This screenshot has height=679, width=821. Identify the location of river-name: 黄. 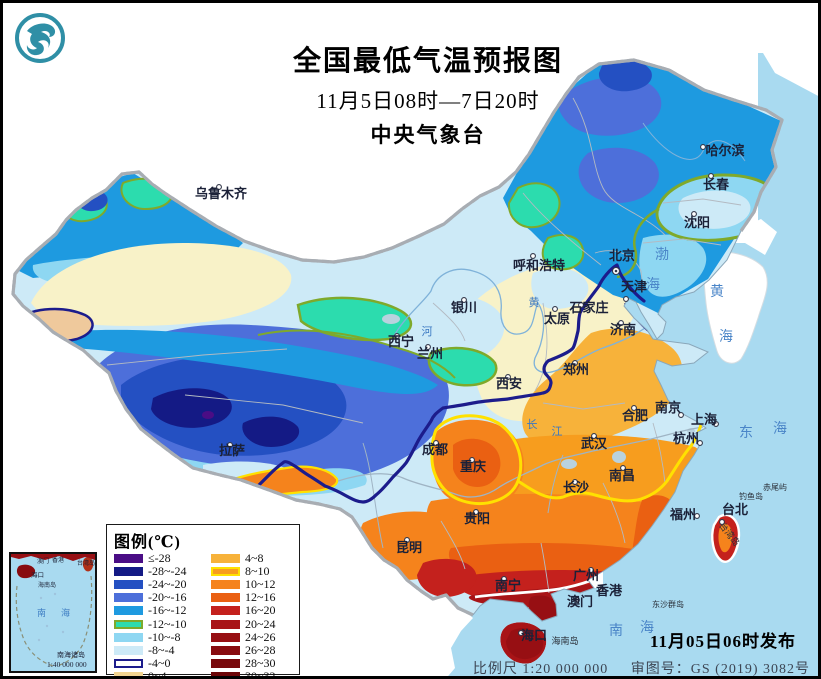
(534, 302).